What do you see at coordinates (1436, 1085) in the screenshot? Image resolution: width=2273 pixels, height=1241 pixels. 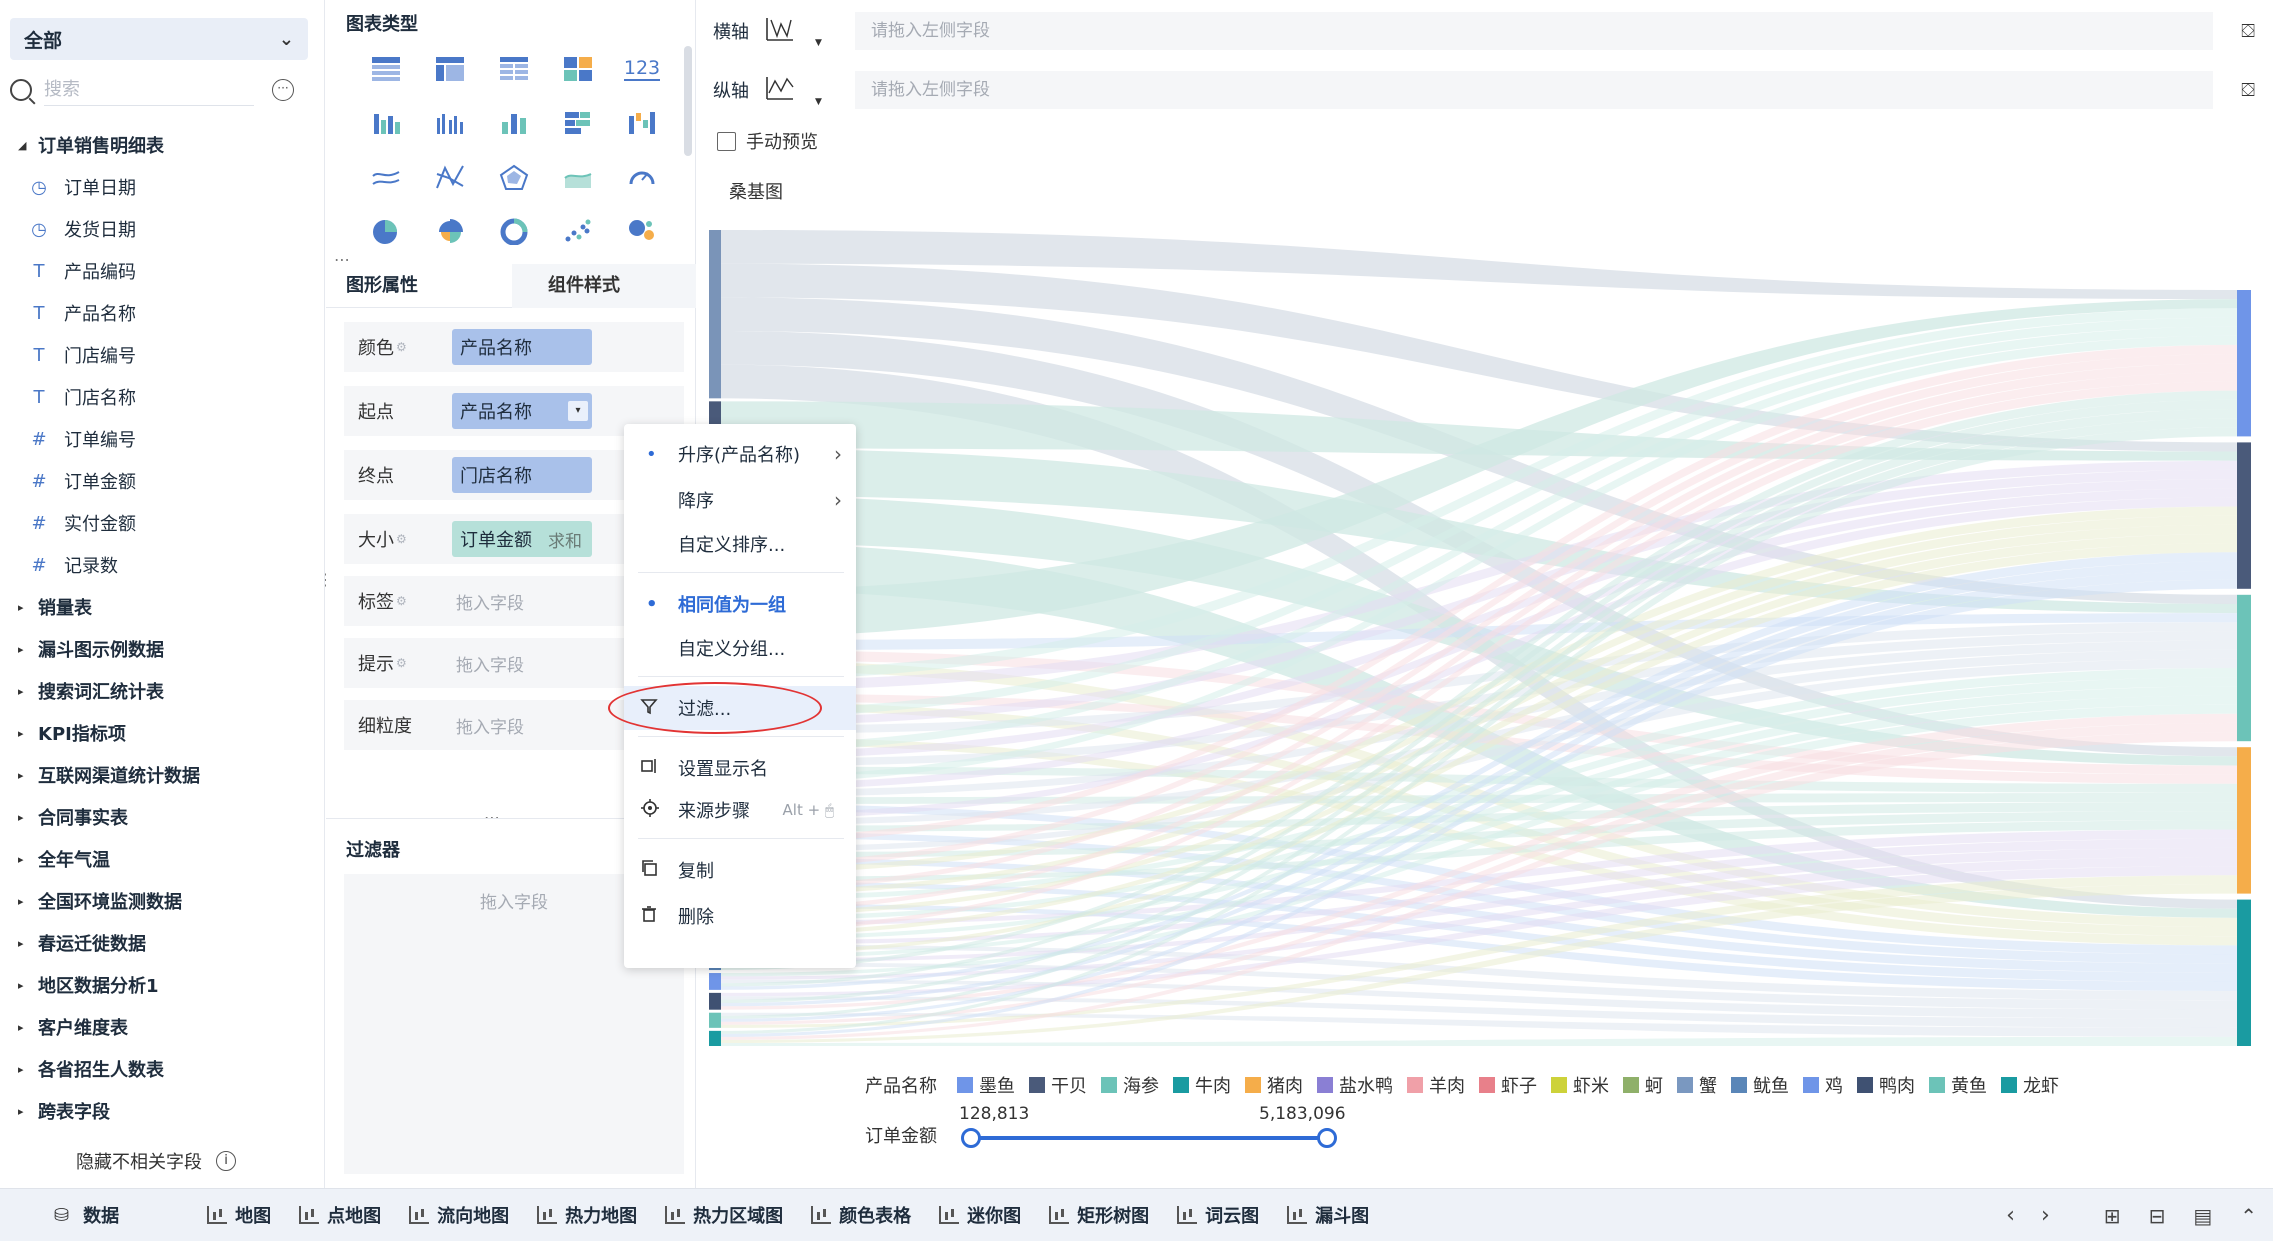 I see `legend-item: 羊肉` at bounding box center [1436, 1085].